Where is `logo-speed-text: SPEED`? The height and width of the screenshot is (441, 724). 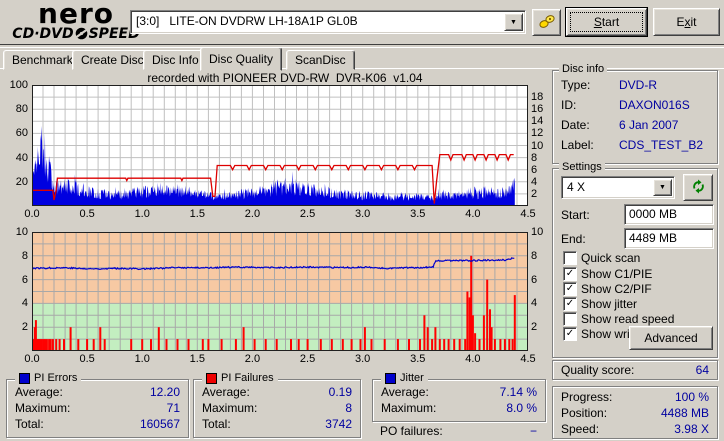 logo-speed-text: SPEED is located at coordinates (114, 34).